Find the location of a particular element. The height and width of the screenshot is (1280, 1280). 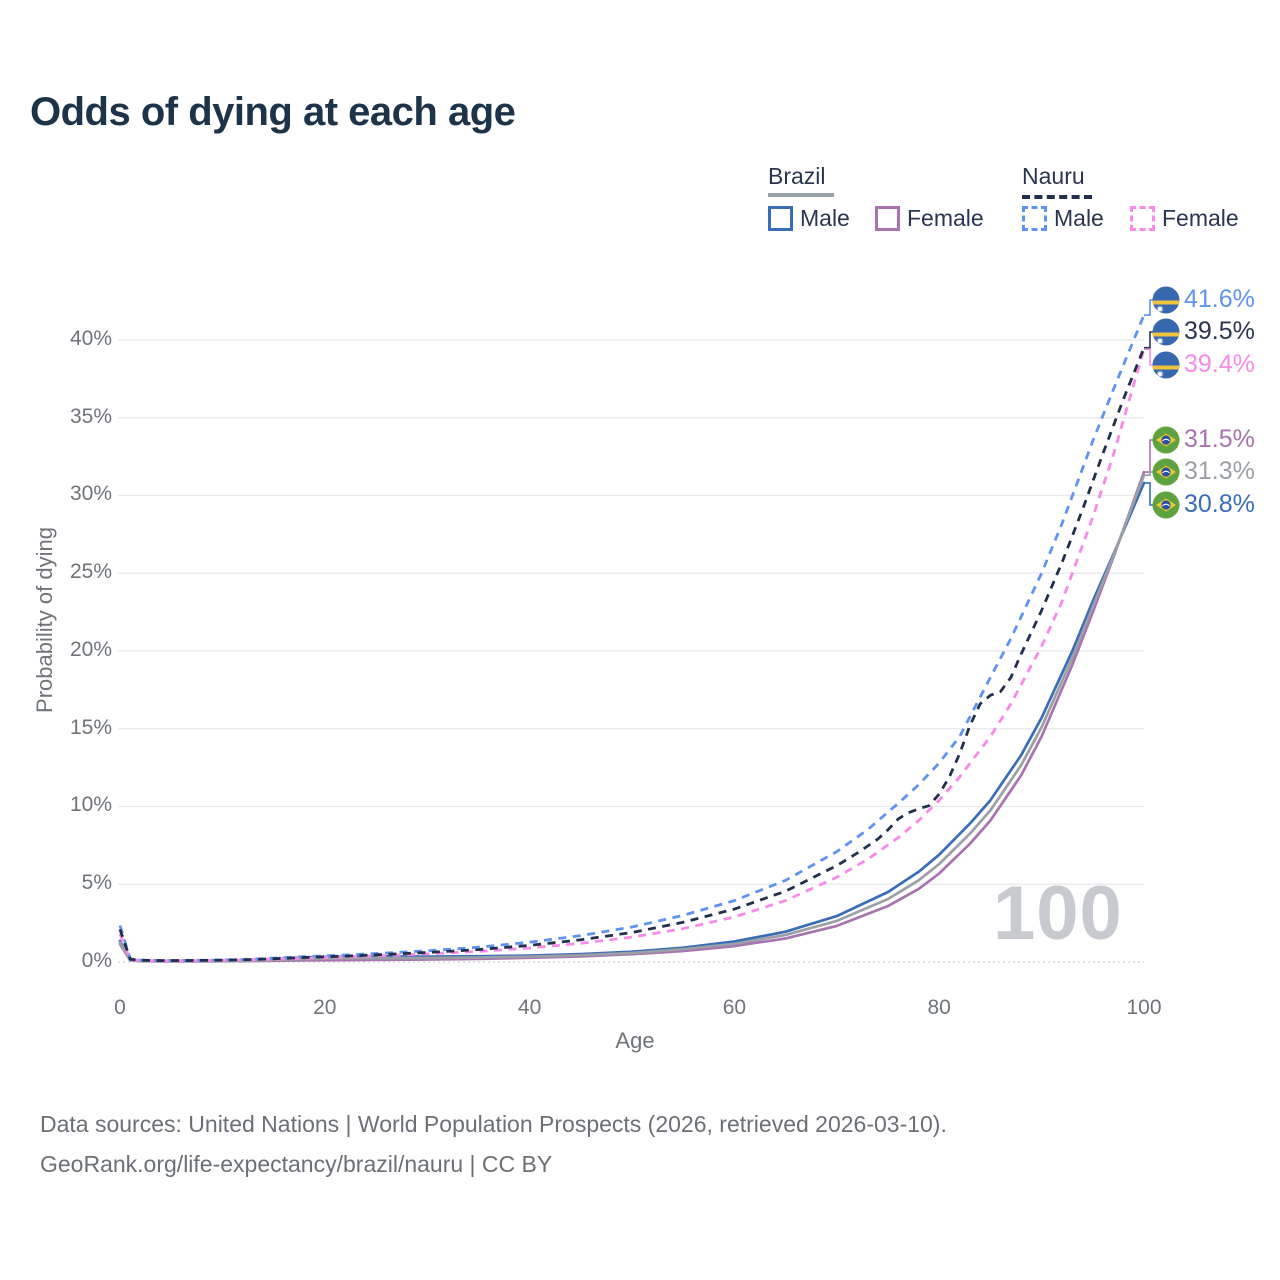

leader-line-brazil_male is located at coordinates (1148, 494).